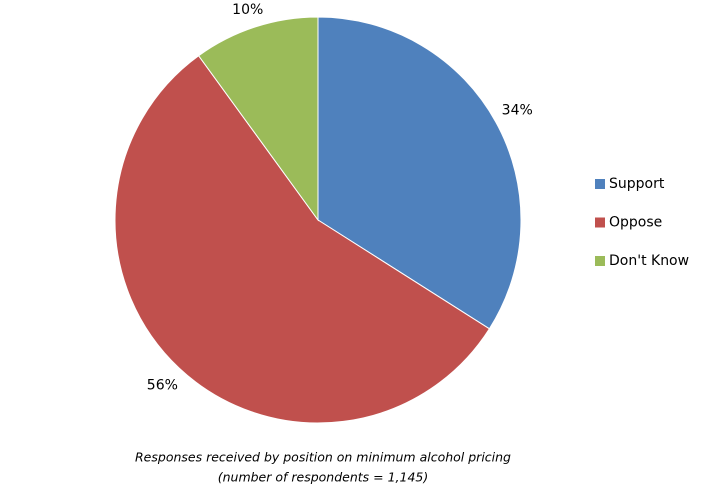 Image resolution: width=723 pixels, height=491 pixels. I want to click on caption: (number of respondents = 1,145), so click(323, 477).